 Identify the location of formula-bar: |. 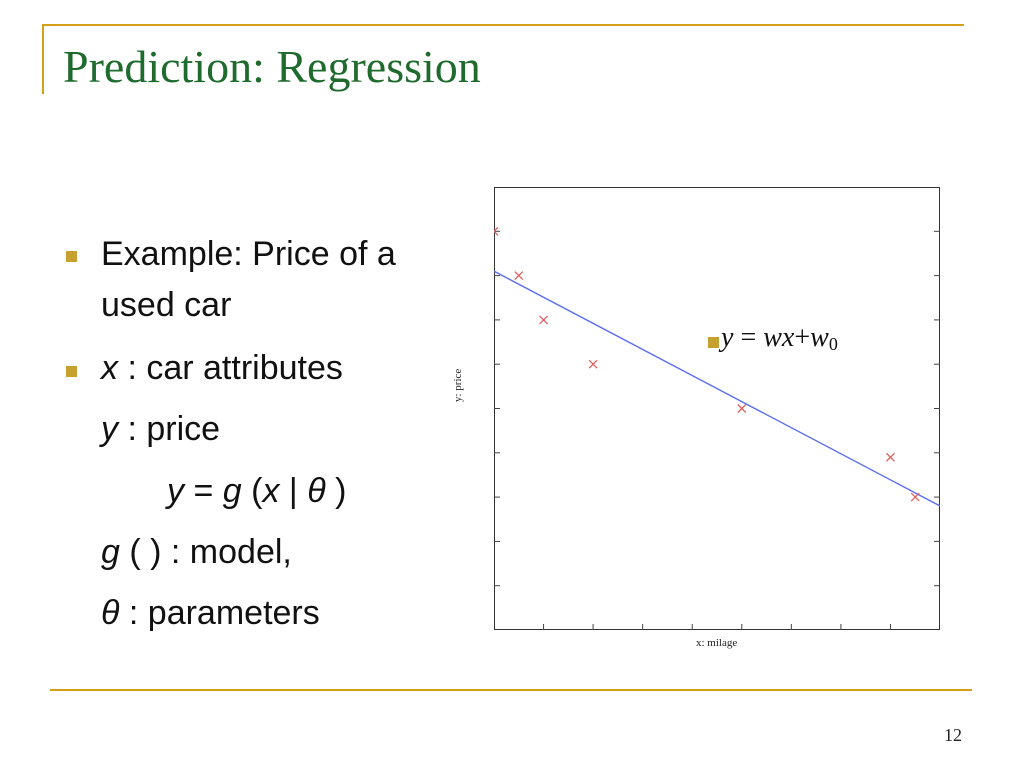
(293, 491).